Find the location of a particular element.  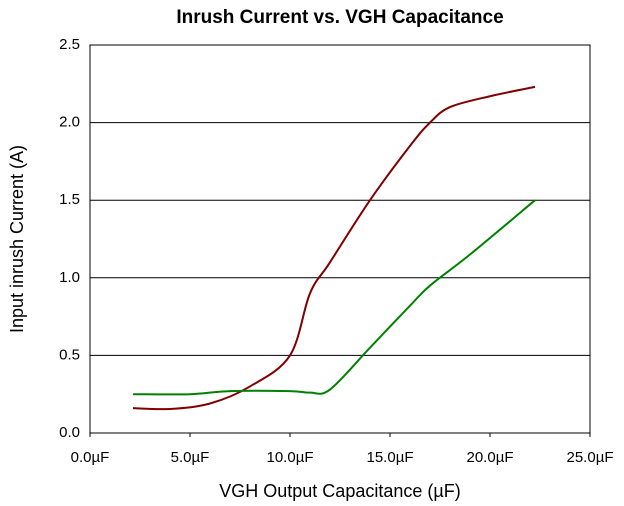

x-tick-label: 25.0µF is located at coordinates (590, 457).